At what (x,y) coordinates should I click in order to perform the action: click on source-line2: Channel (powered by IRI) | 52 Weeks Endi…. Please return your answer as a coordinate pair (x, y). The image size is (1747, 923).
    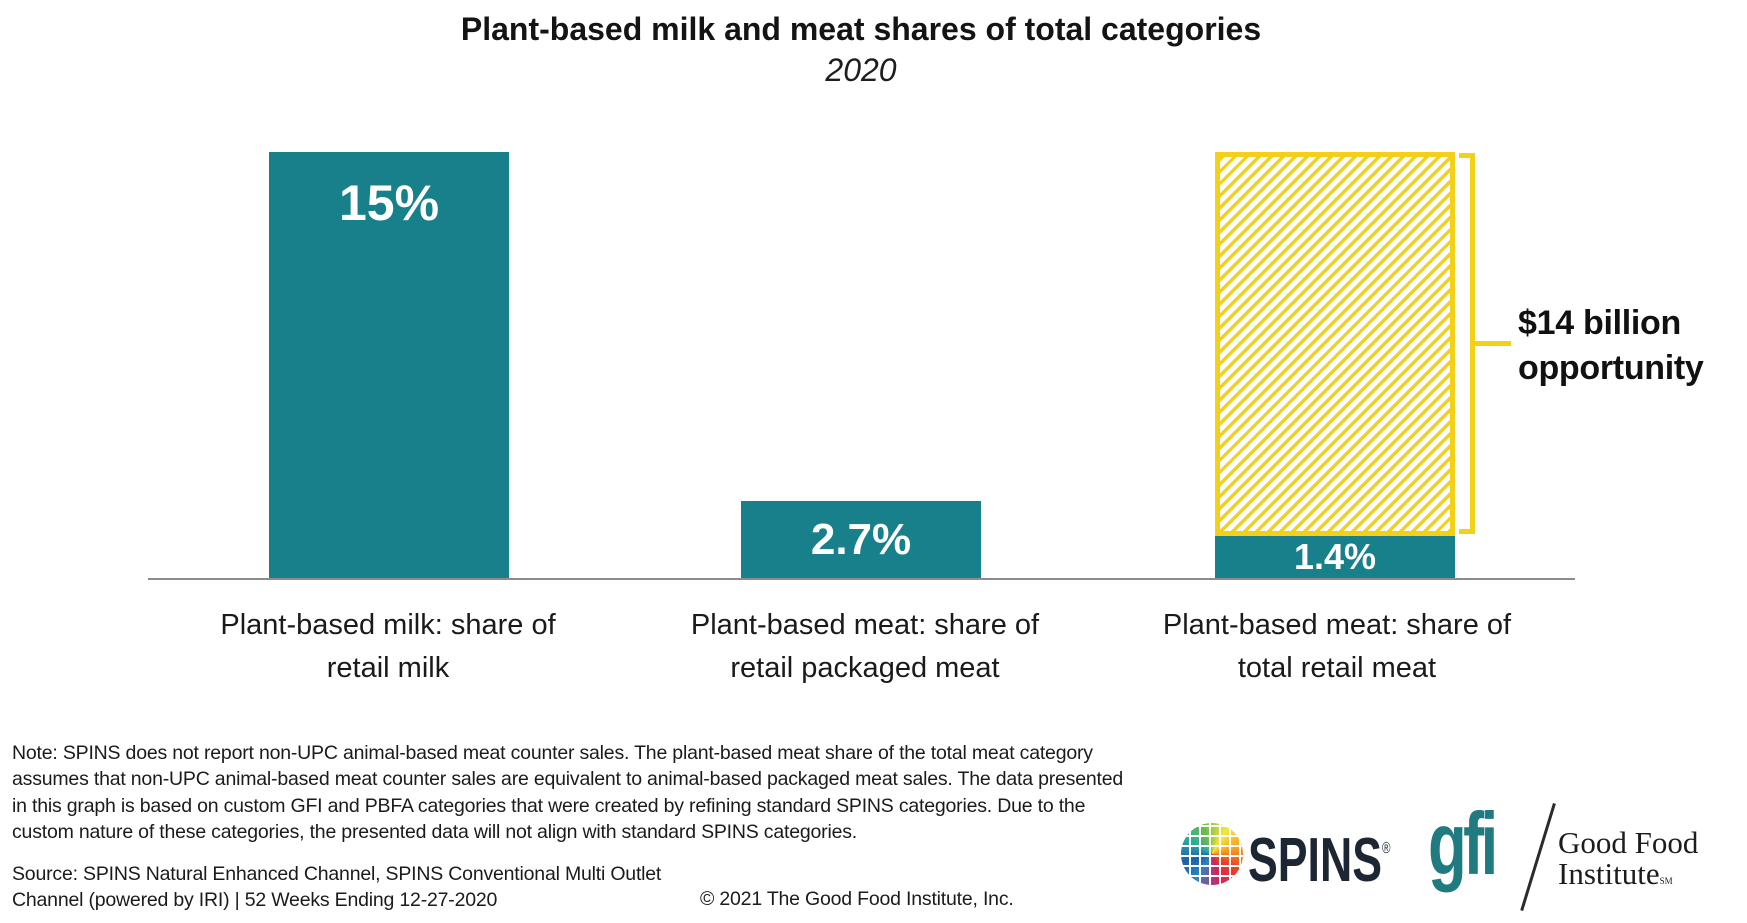
    Looking at the image, I should click on (255, 900).